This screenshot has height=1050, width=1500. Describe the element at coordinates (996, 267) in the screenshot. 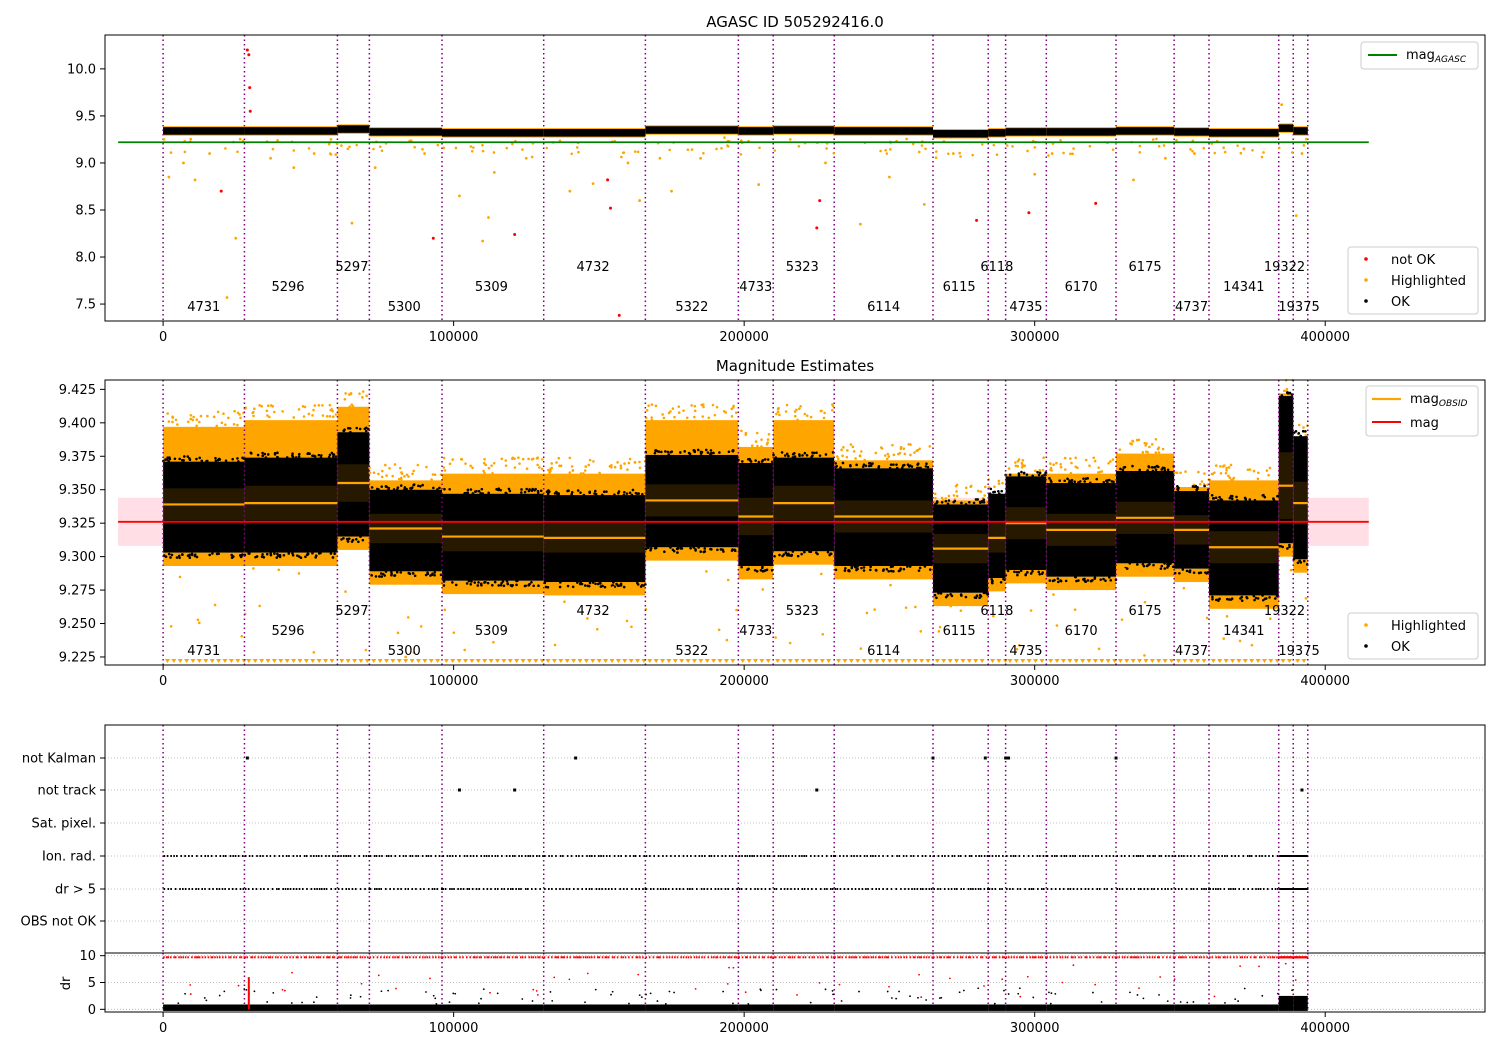

I see `obsid-label: 6118` at that location.